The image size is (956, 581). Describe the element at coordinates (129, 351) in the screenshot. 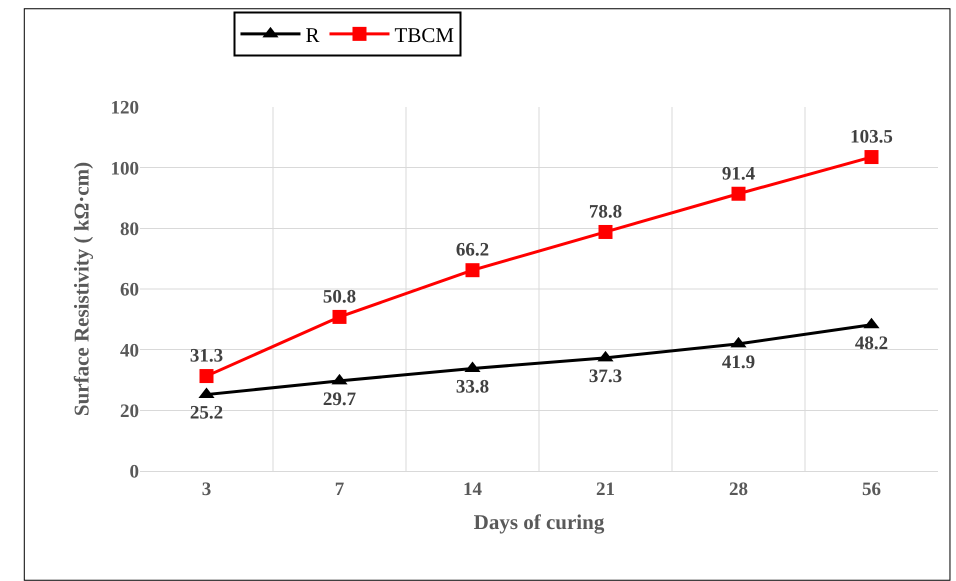

I see `y-tick-label: 40` at that location.